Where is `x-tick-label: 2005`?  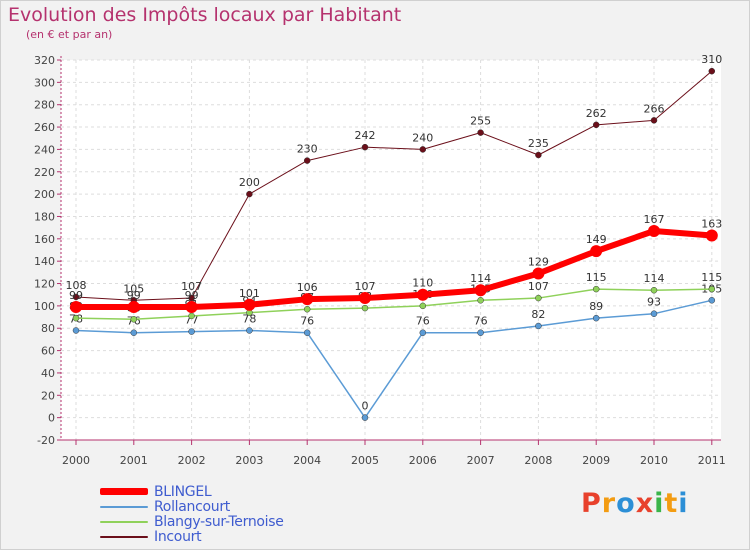 x-tick-label: 2005 is located at coordinates (365, 460).